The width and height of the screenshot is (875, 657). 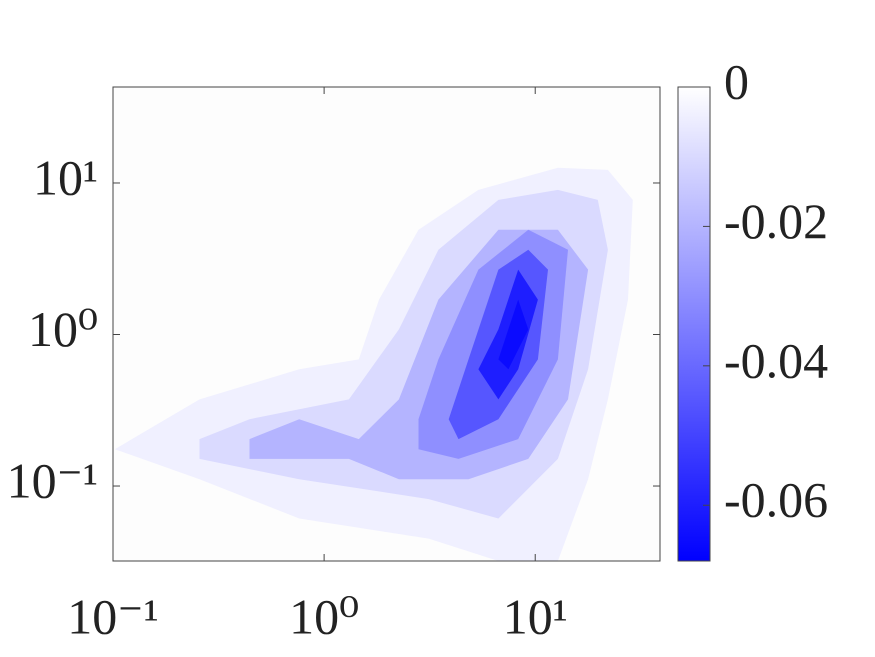 What do you see at coordinates (513, 334) in the screenshot?
I see `contour-region` at bounding box center [513, 334].